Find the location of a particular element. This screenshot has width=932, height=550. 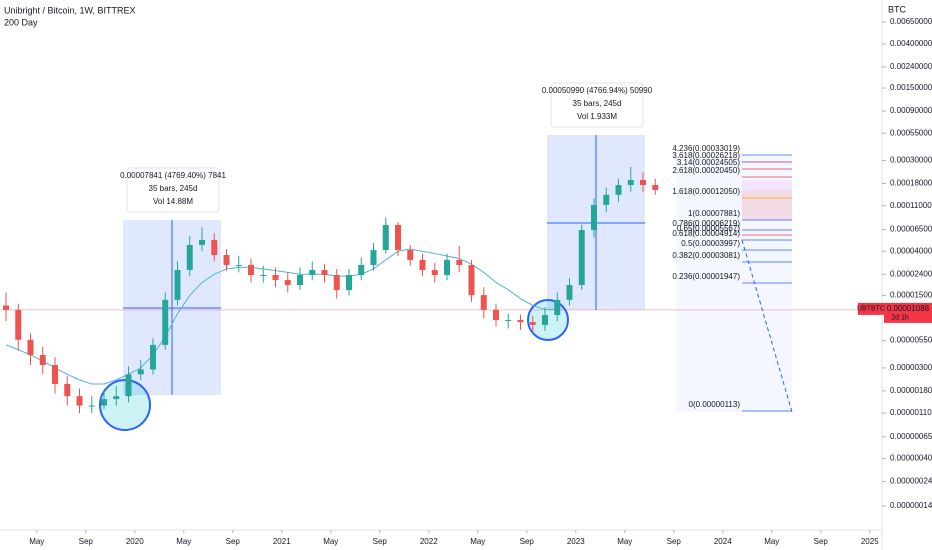

y-tick-label: 0.00030000 is located at coordinates (911, 160).